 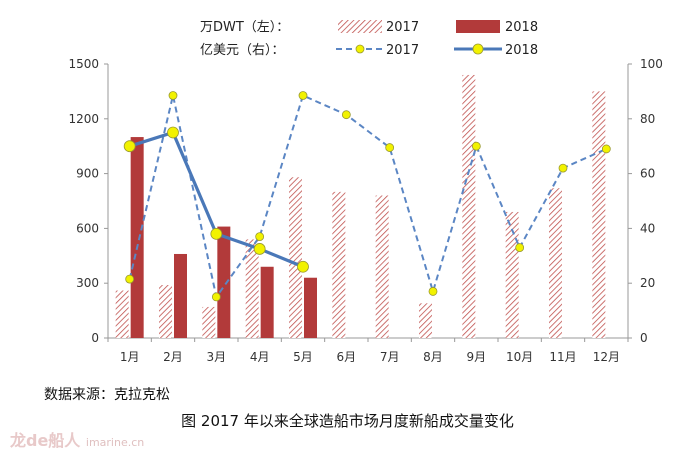 I want to click on figure-caption: 图 2017 年以来全球造船市场月度新船成交量变化, so click(x=347, y=421).